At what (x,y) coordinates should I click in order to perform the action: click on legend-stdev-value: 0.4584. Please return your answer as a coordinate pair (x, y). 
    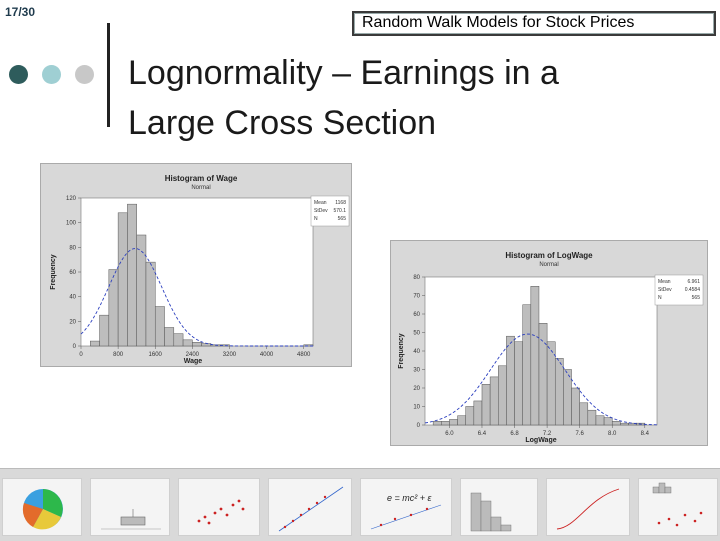
    Looking at the image, I should click on (693, 290).